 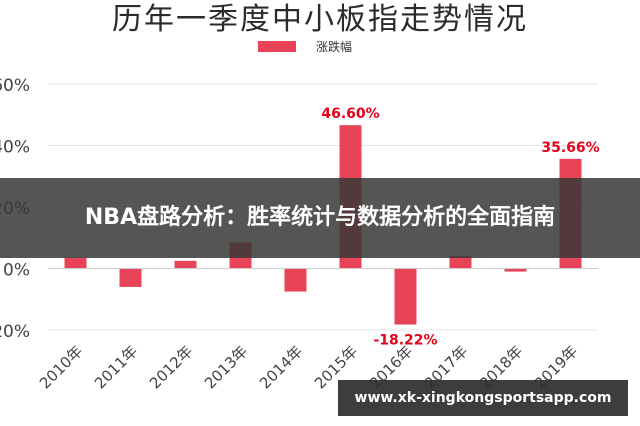 I want to click on x-tick-label: 2012年, so click(x=171, y=367).